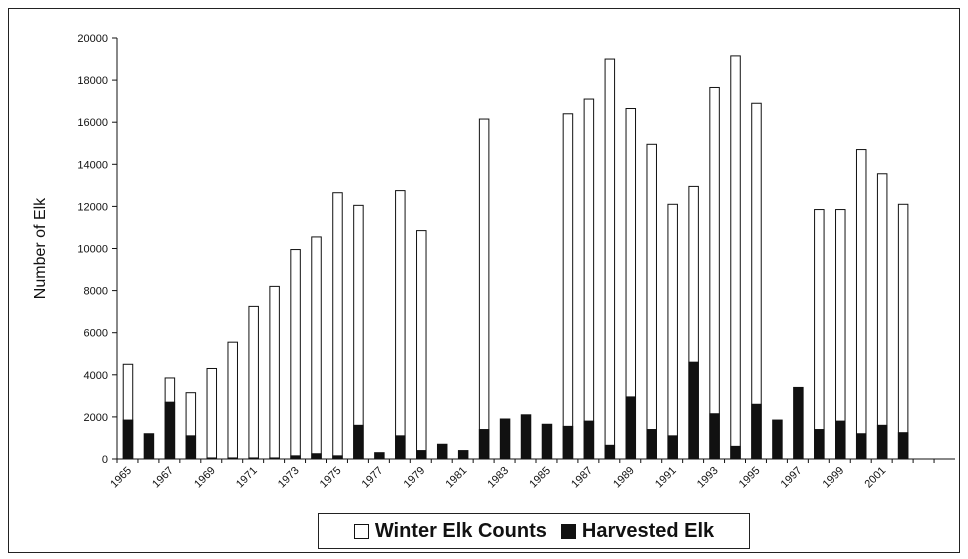 This screenshot has height=559, width=968. What do you see at coordinates (624, 478) in the screenshot?
I see `x-tick-label: 1989` at bounding box center [624, 478].